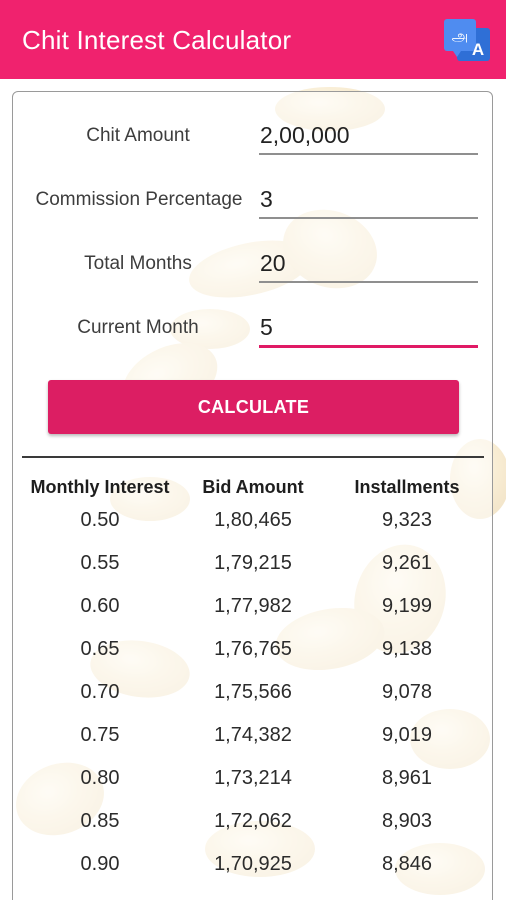 The height and width of the screenshot is (900, 506). What do you see at coordinates (253, 407) in the screenshot?
I see `calculate-button: CALCULATE` at bounding box center [253, 407].